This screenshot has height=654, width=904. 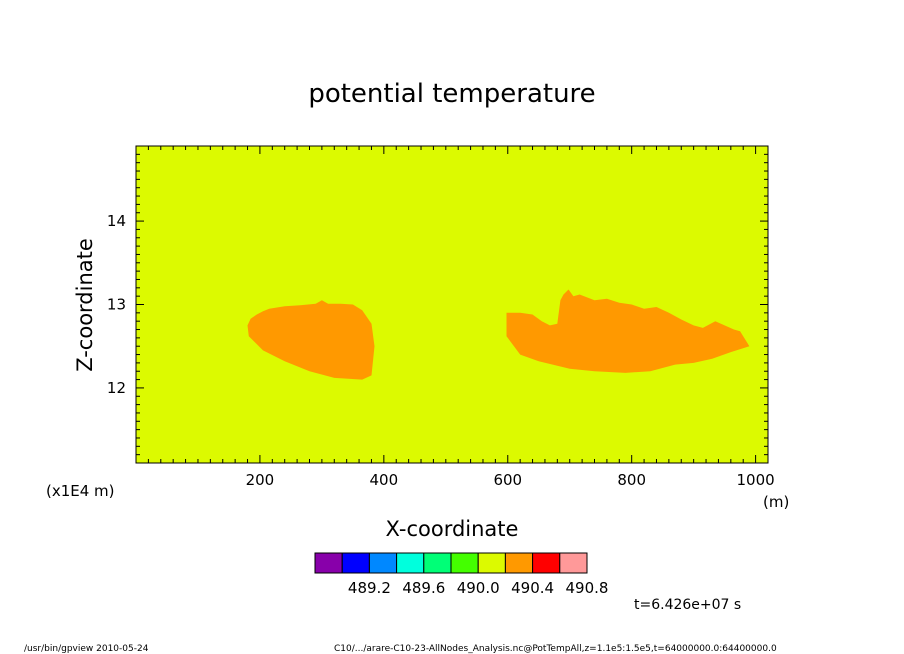 What do you see at coordinates (86, 649) in the screenshot?
I see `footer-left: /usr/bin/gpview 2010-05-24` at bounding box center [86, 649].